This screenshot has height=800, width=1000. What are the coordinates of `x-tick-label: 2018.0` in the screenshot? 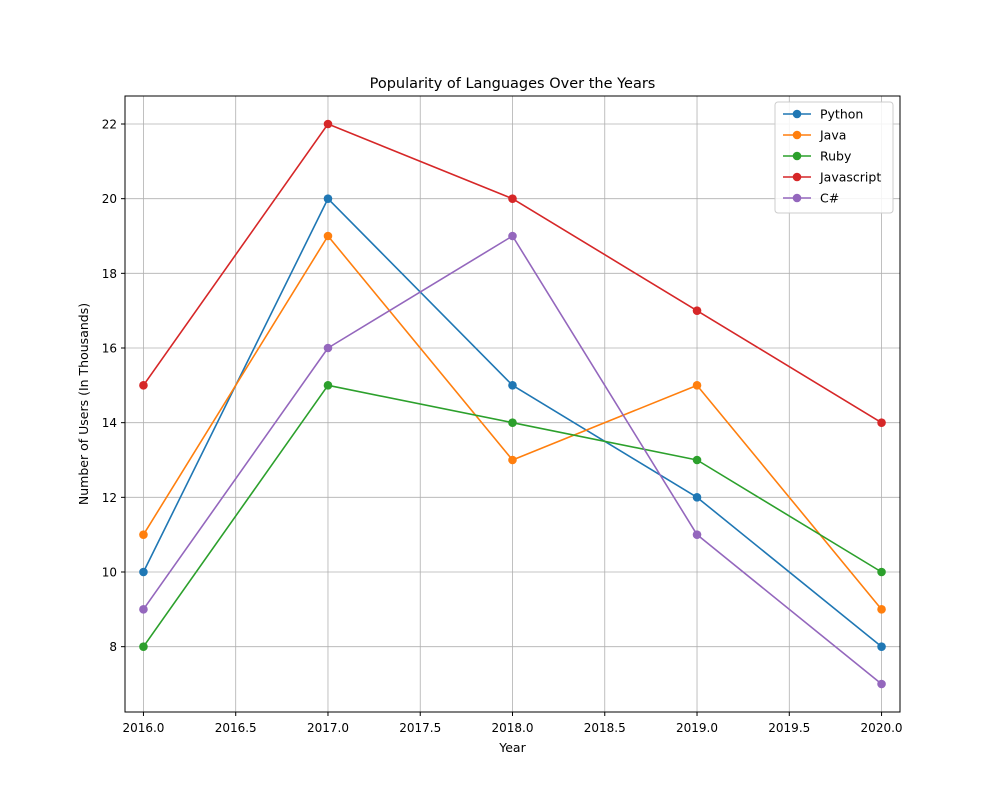 It's located at (513, 728).